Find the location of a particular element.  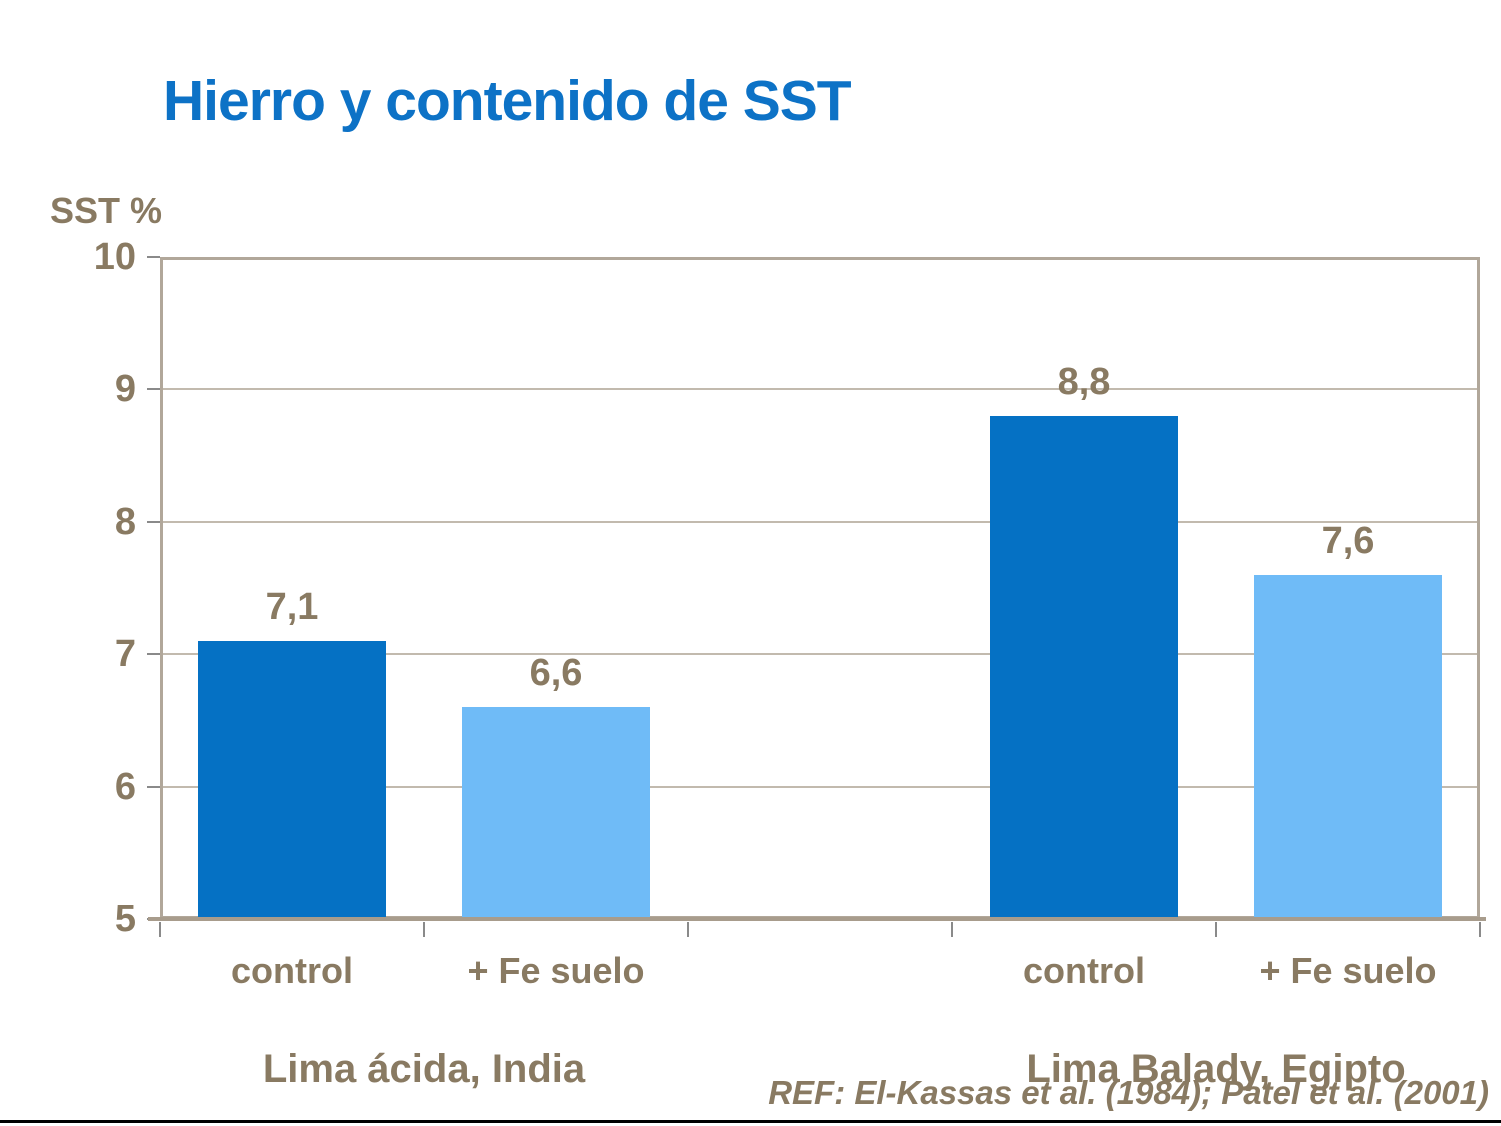

bar-value-label: 7,6 is located at coordinates (1348, 540).